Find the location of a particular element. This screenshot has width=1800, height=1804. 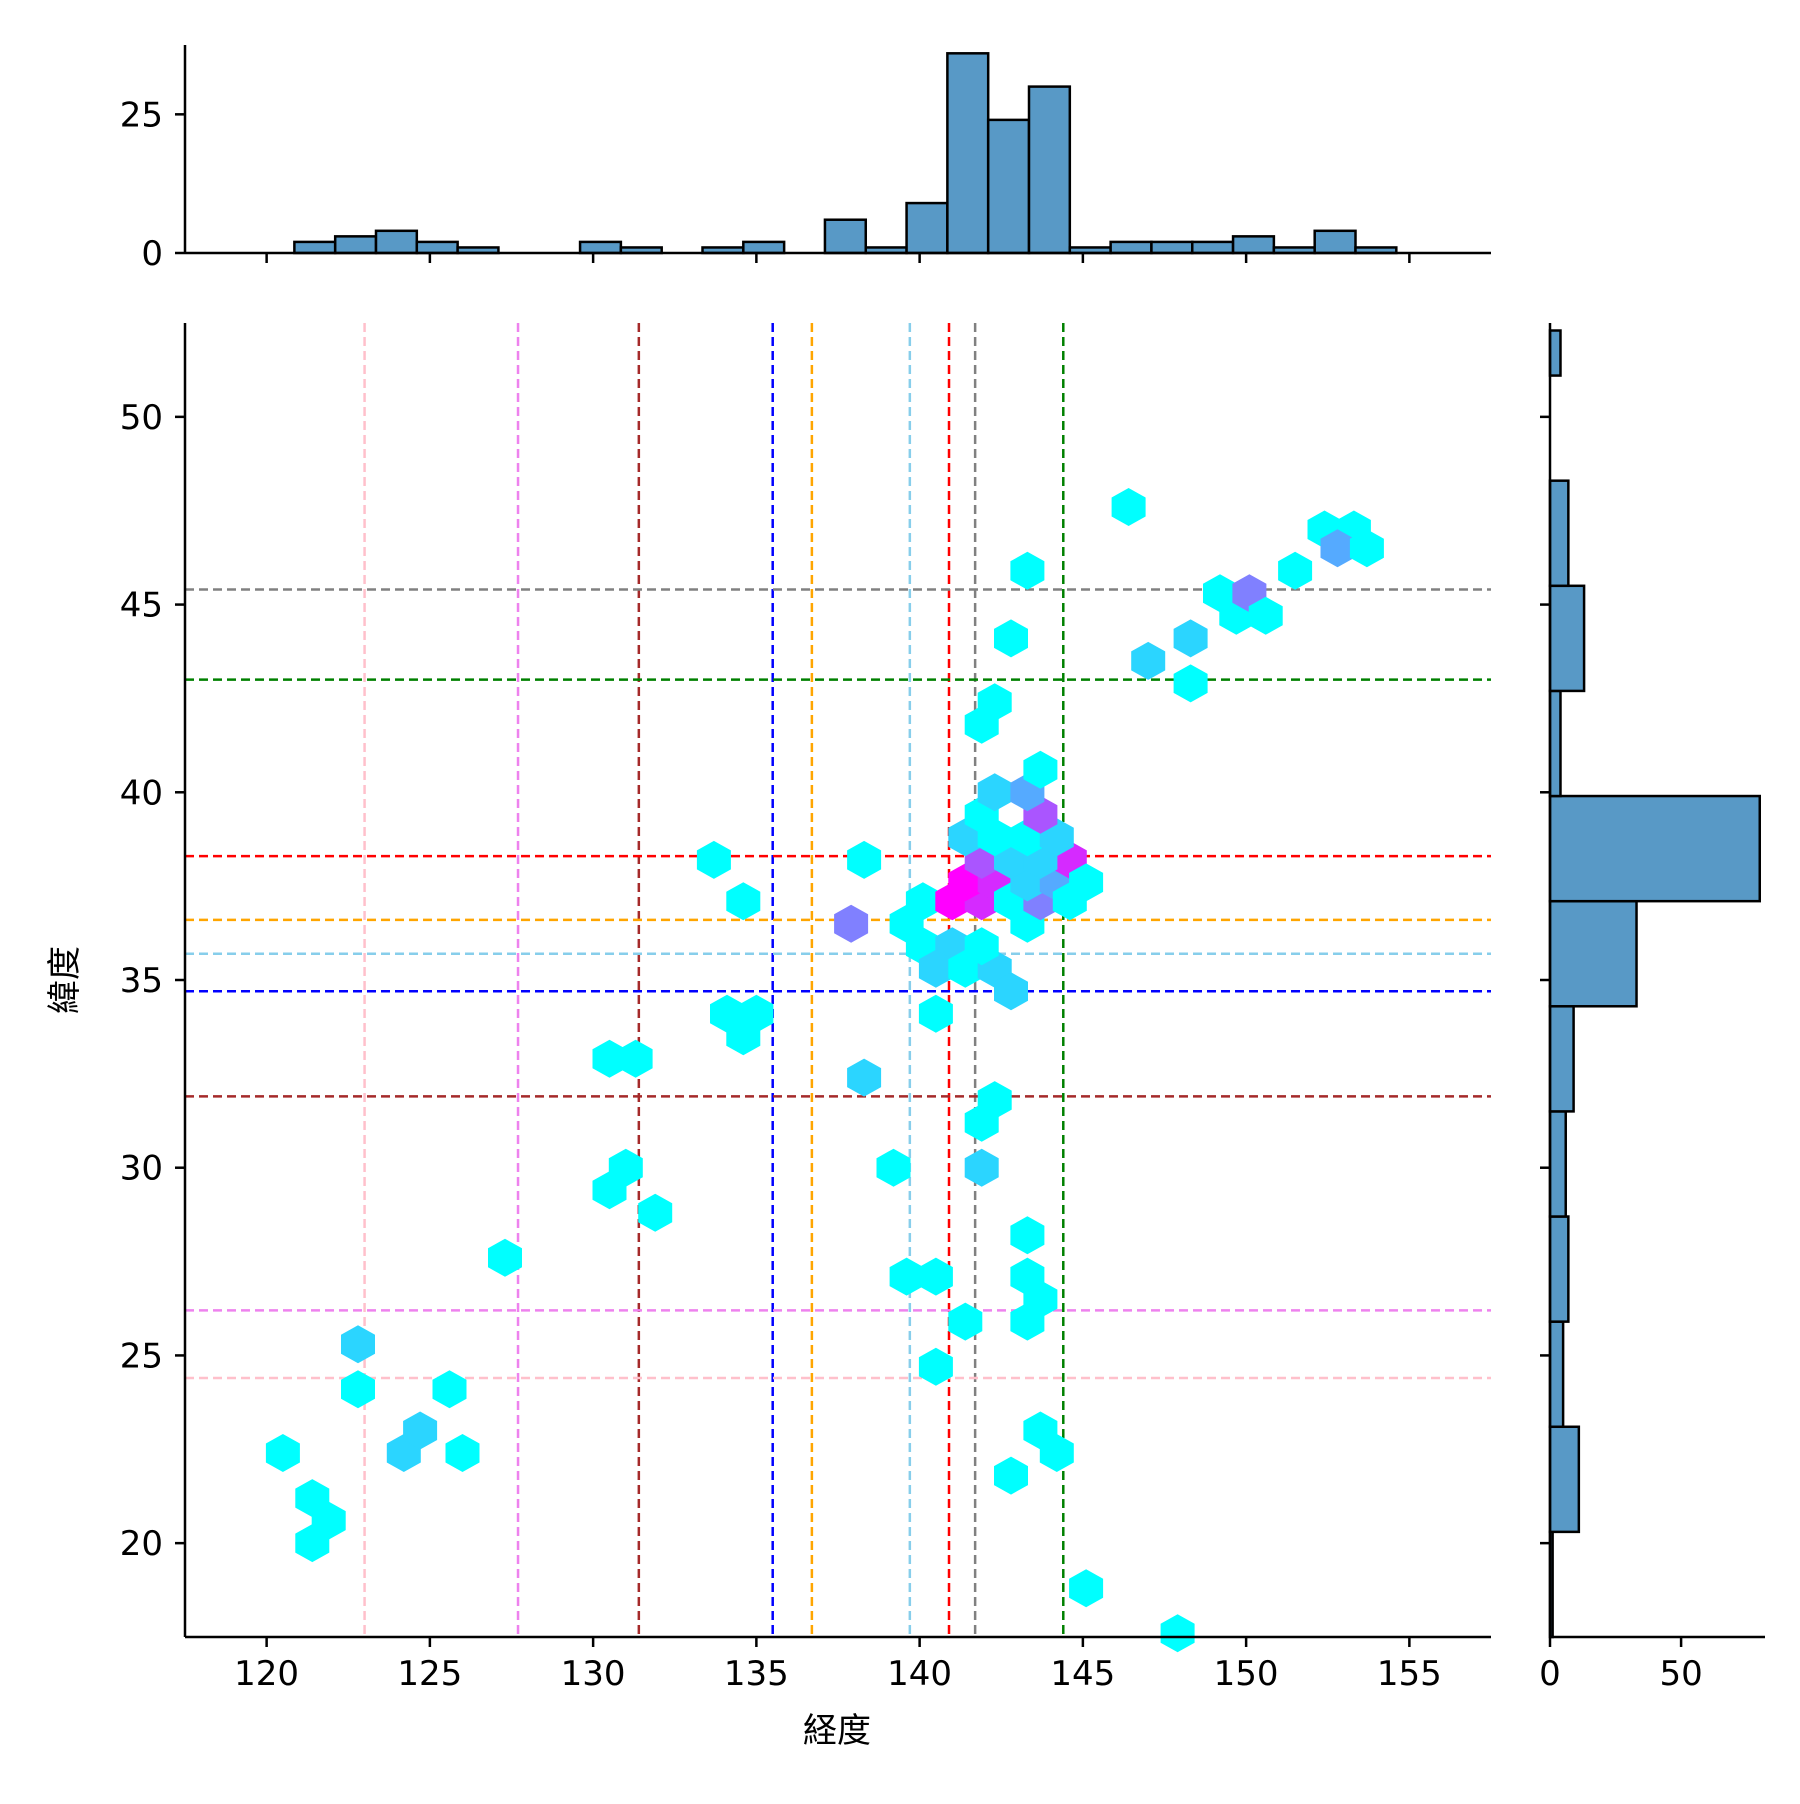

top-marginal-histogram is located at coordinates (845, 153).